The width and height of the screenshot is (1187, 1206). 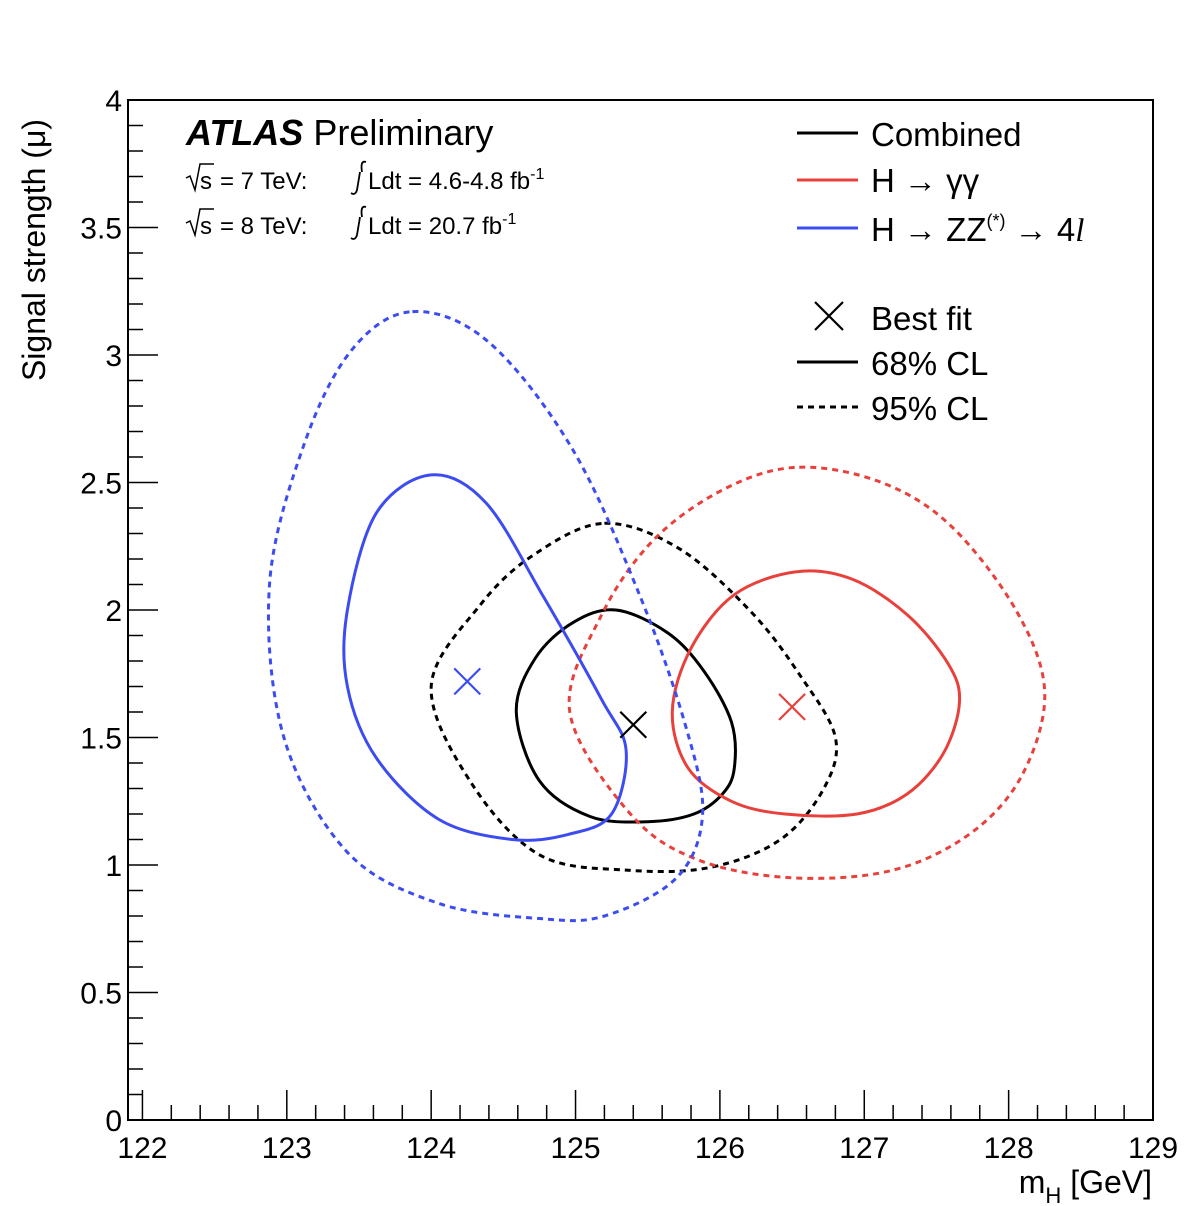 What do you see at coordinates (113, 866) in the screenshot?
I see `y-tick-label: 1` at bounding box center [113, 866].